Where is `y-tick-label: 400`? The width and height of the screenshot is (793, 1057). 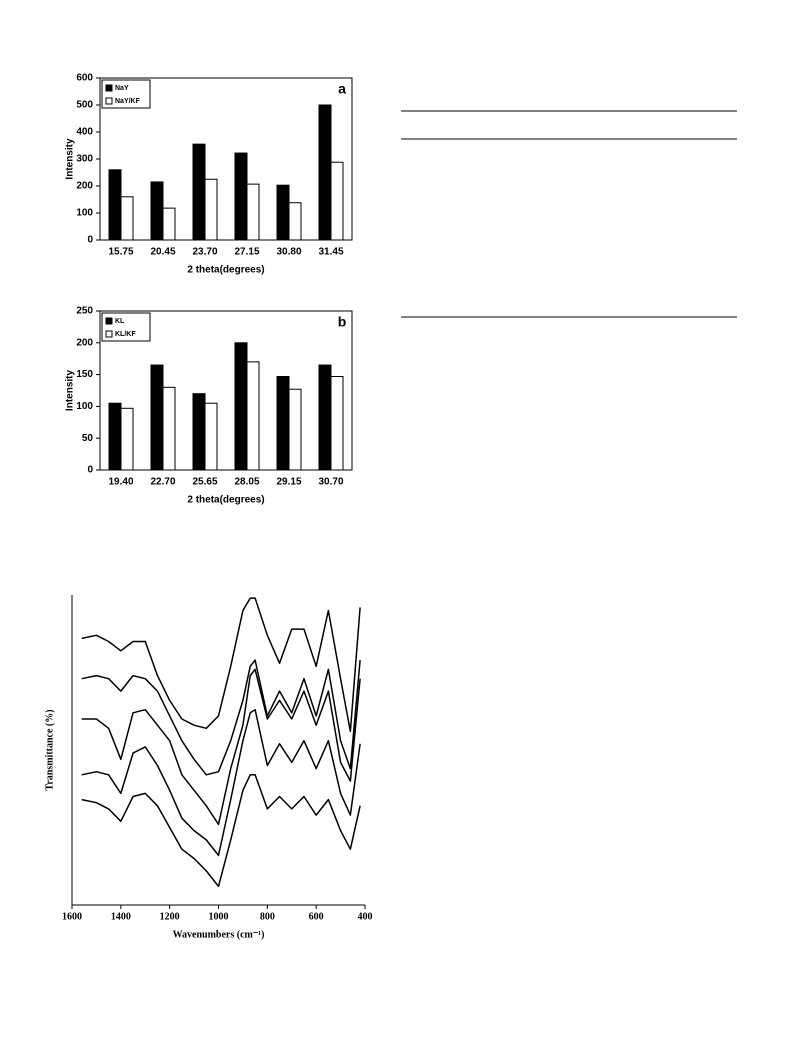 y-tick-label: 400 is located at coordinates (84, 132).